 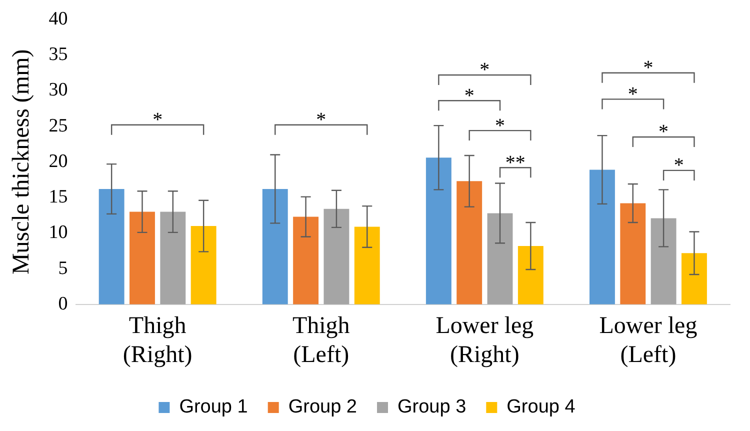 What do you see at coordinates (58, 19) in the screenshot?
I see `y-tick-label: 40` at bounding box center [58, 19].